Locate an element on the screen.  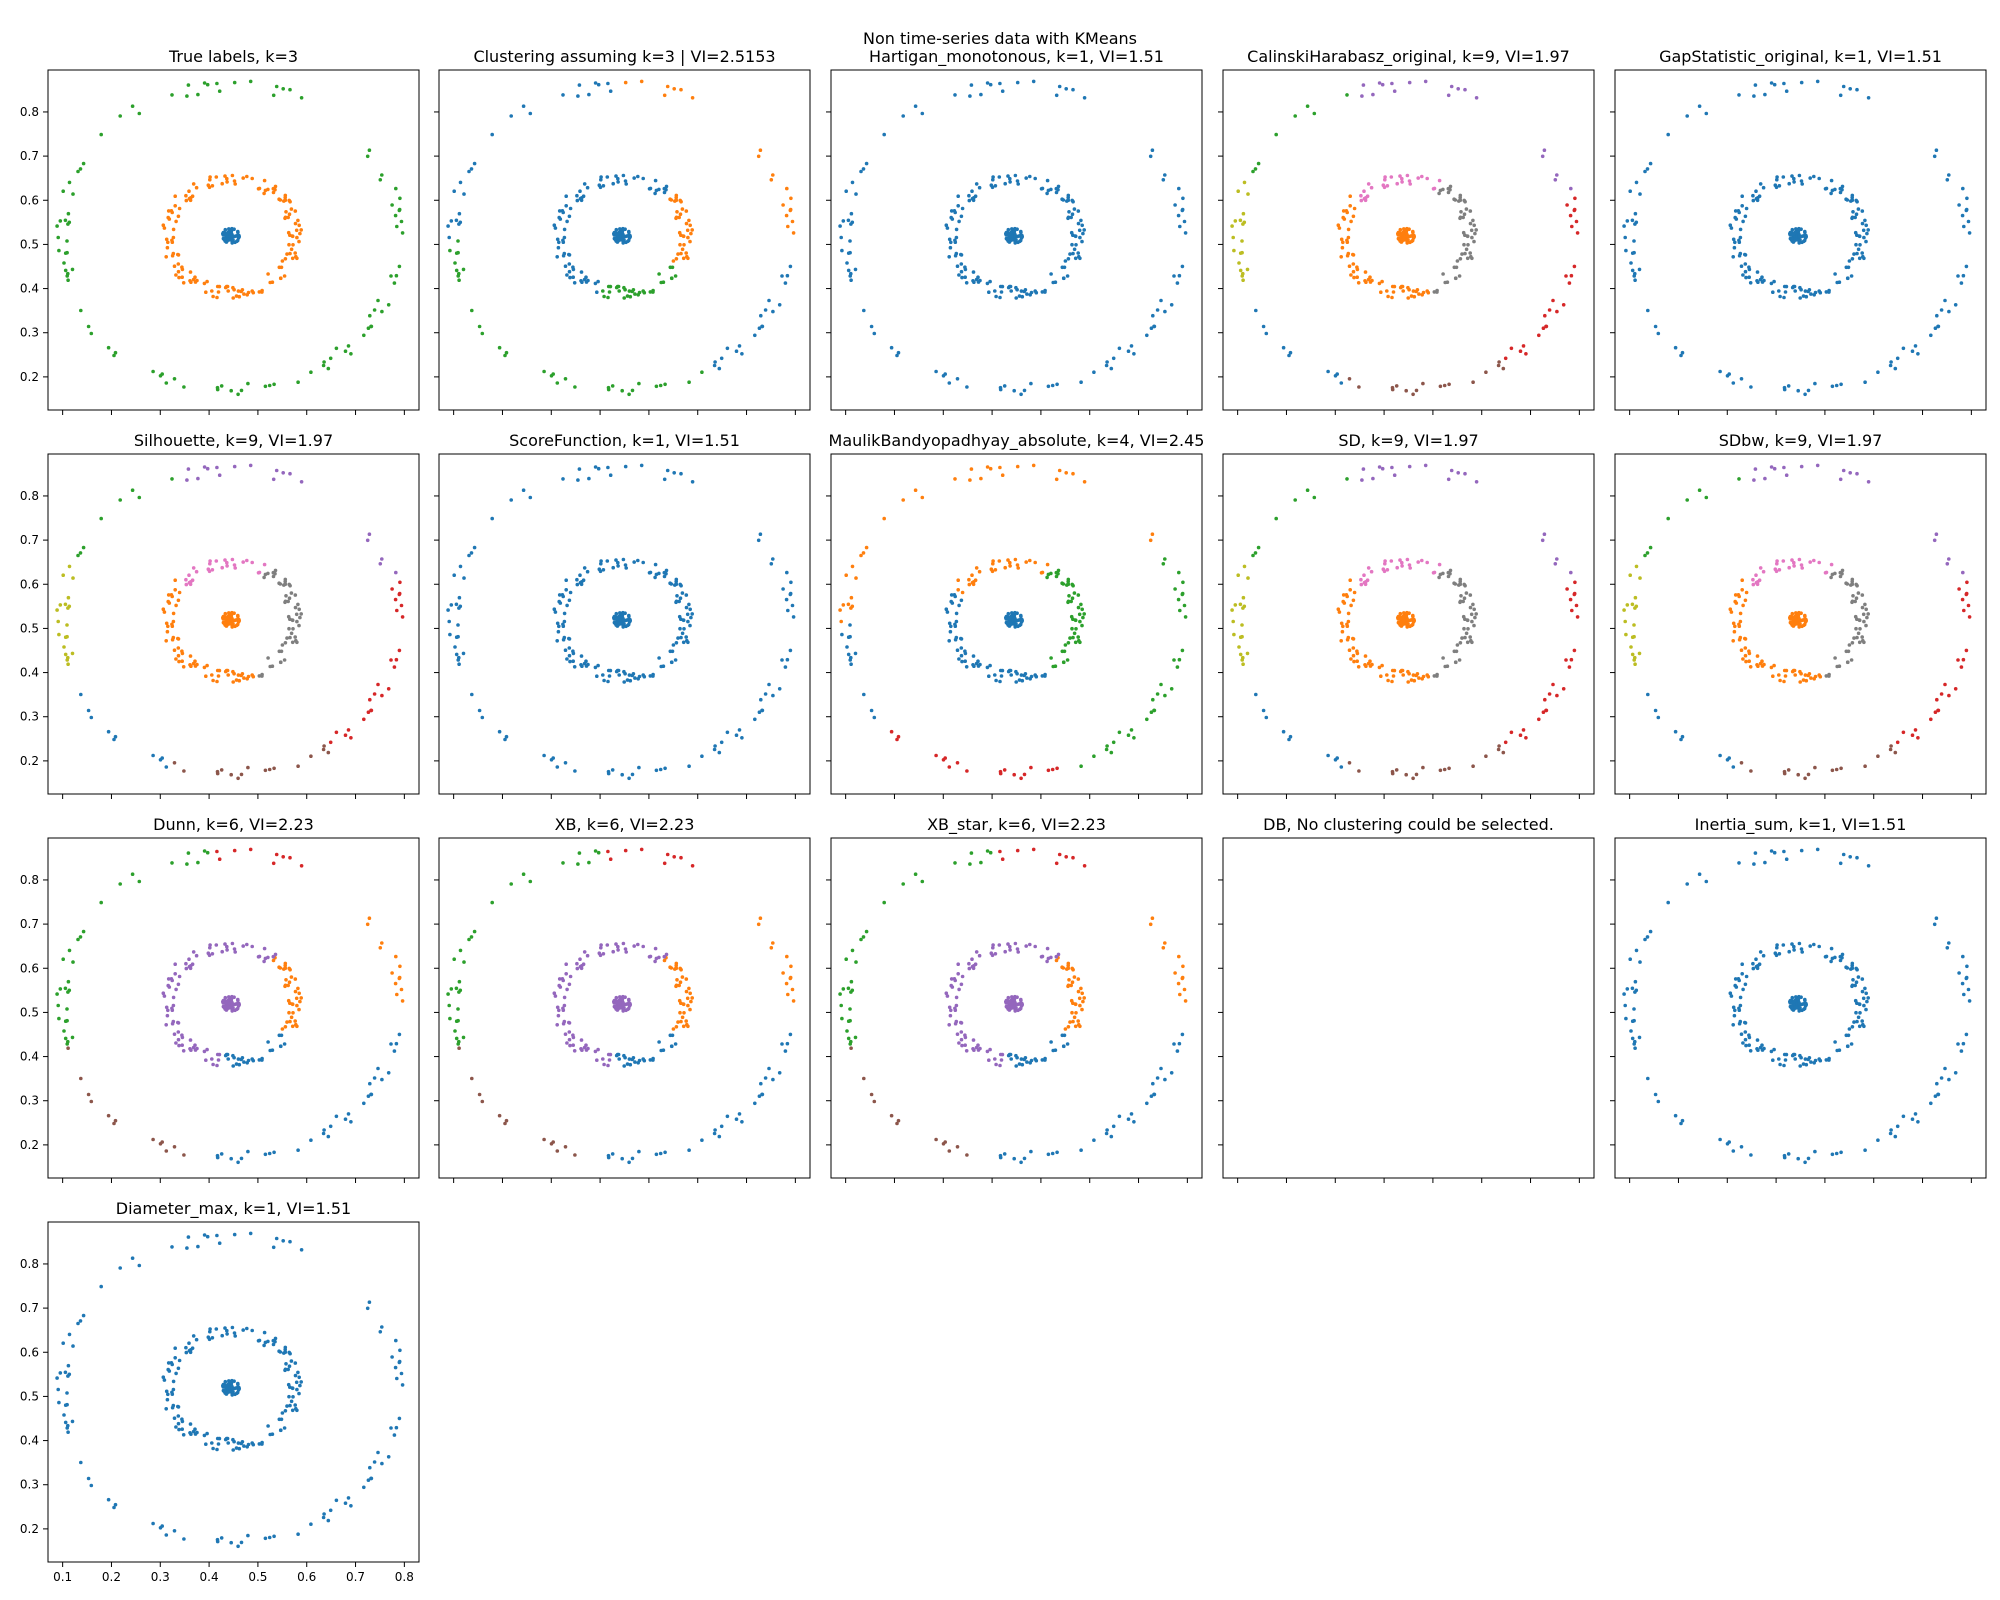
subplot-title: Hartigan_monotonous, k=1, VI=1.51 is located at coordinates (1016, 57).